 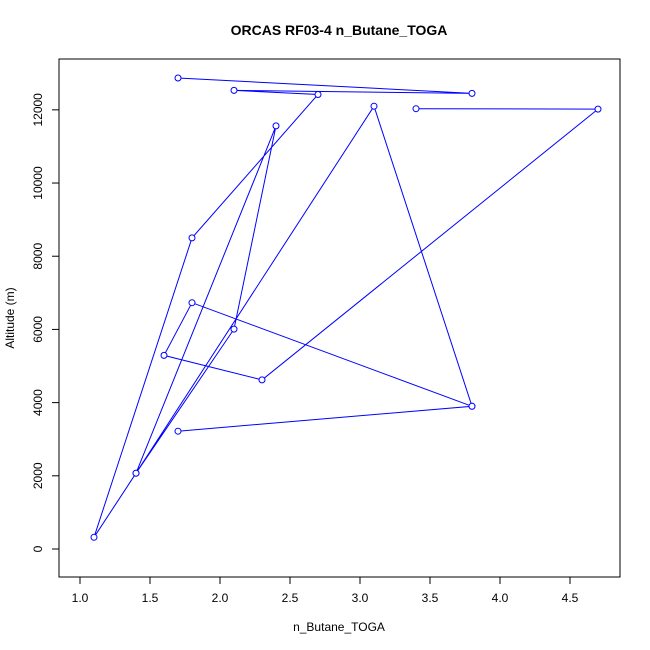 I want to click on x-tick-label: 1.5, so click(x=150, y=598).